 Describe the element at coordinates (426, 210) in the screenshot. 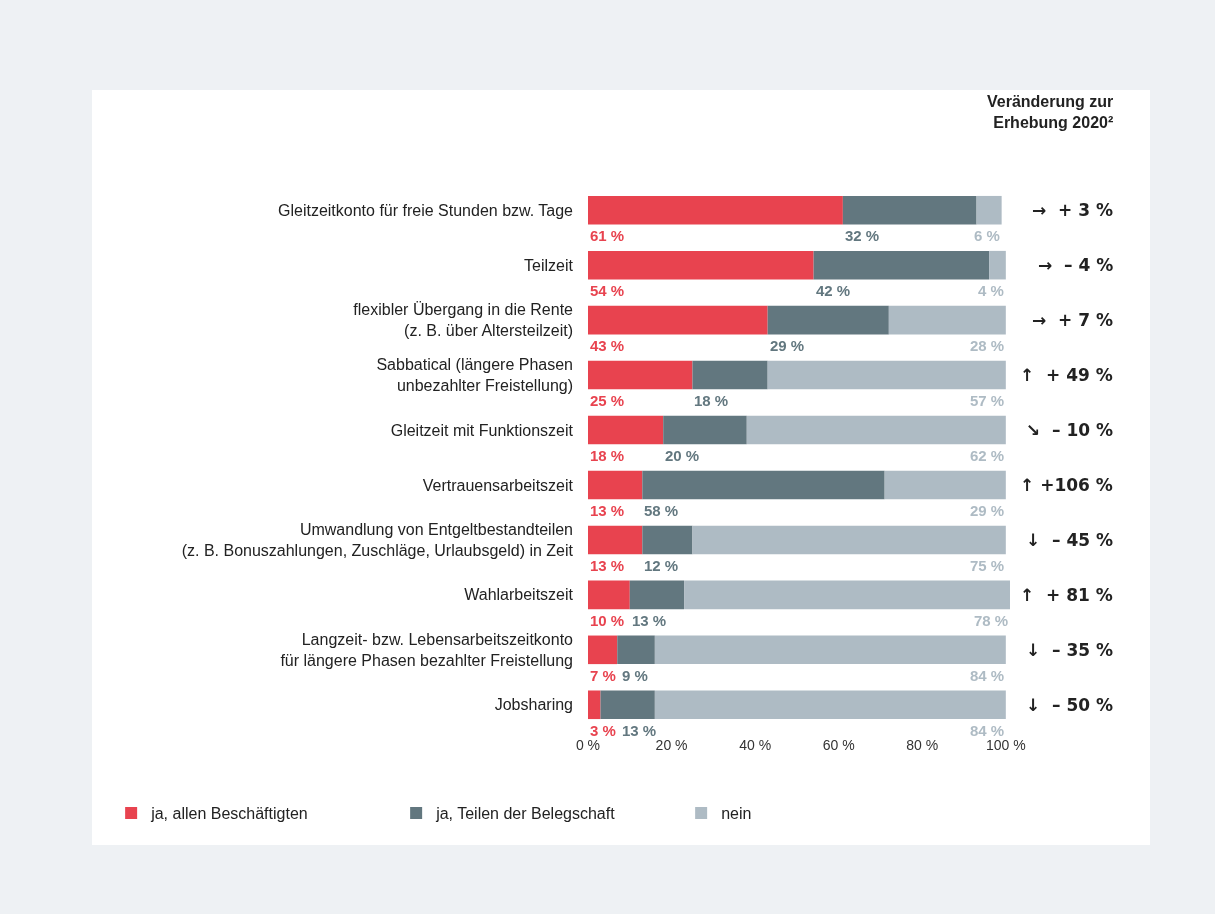

I see `y-tick-label: Gleitzeitkonto für freie Stunden bzw. Tage` at that location.